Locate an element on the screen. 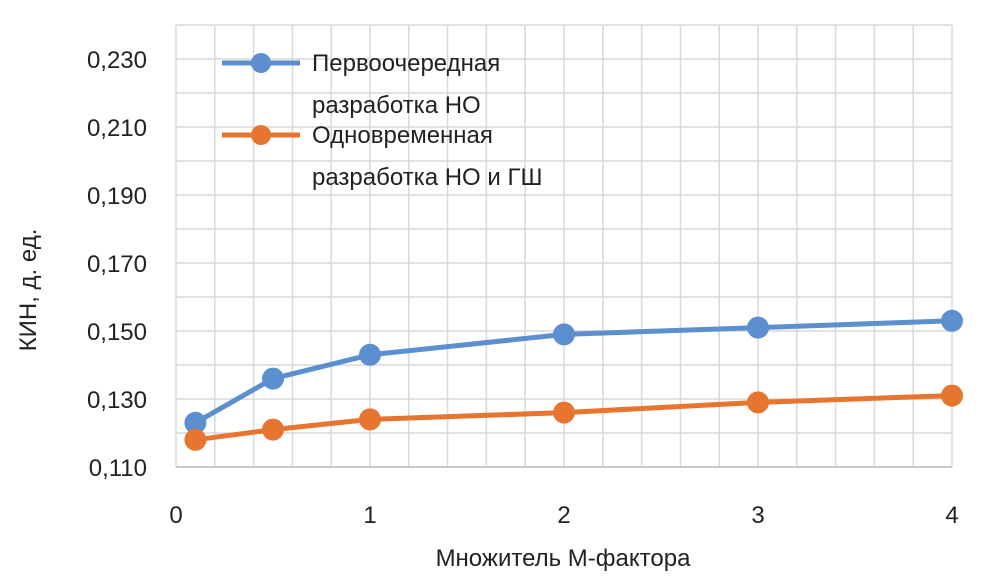 Image resolution: width=985 pixels, height=582 pixels. y-tick-labels: 0,110 0,130 0,150 0,170 0,190 0,210 0,230 is located at coordinates (117, 264).